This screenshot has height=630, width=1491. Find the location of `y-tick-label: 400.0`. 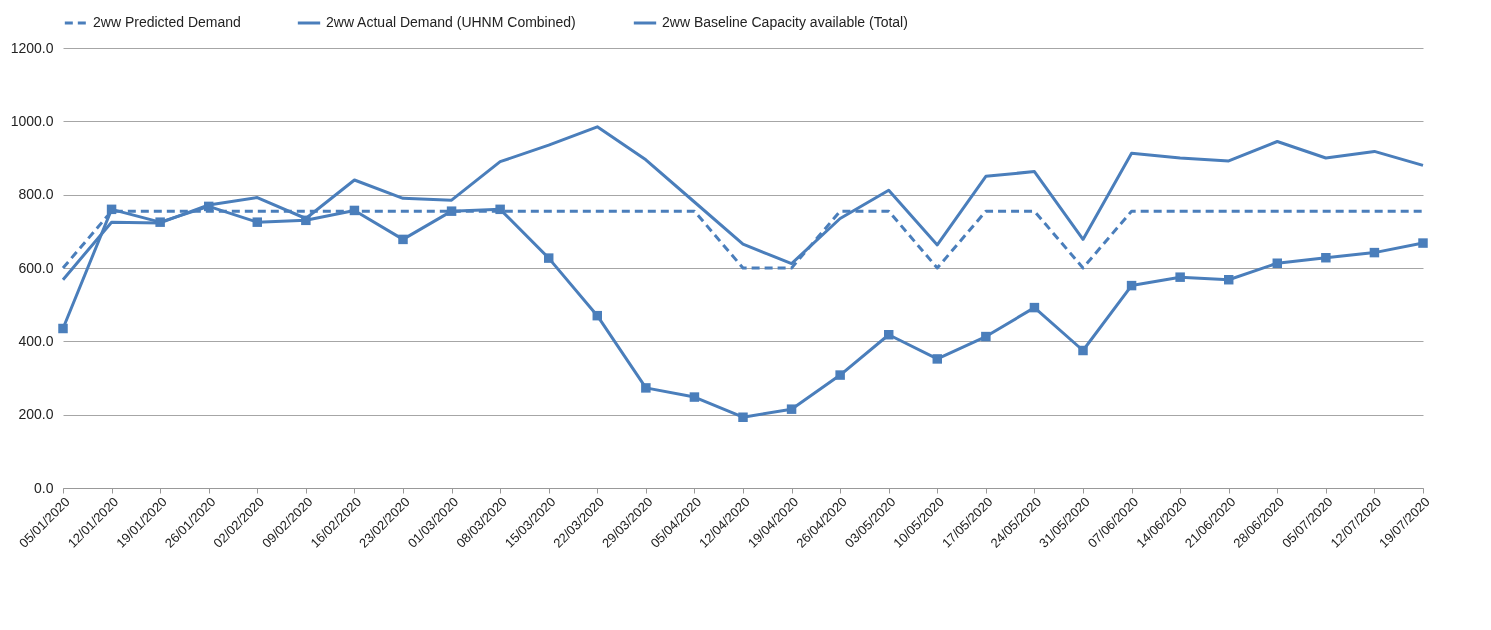

y-tick-label: 400.0 is located at coordinates (36, 340).